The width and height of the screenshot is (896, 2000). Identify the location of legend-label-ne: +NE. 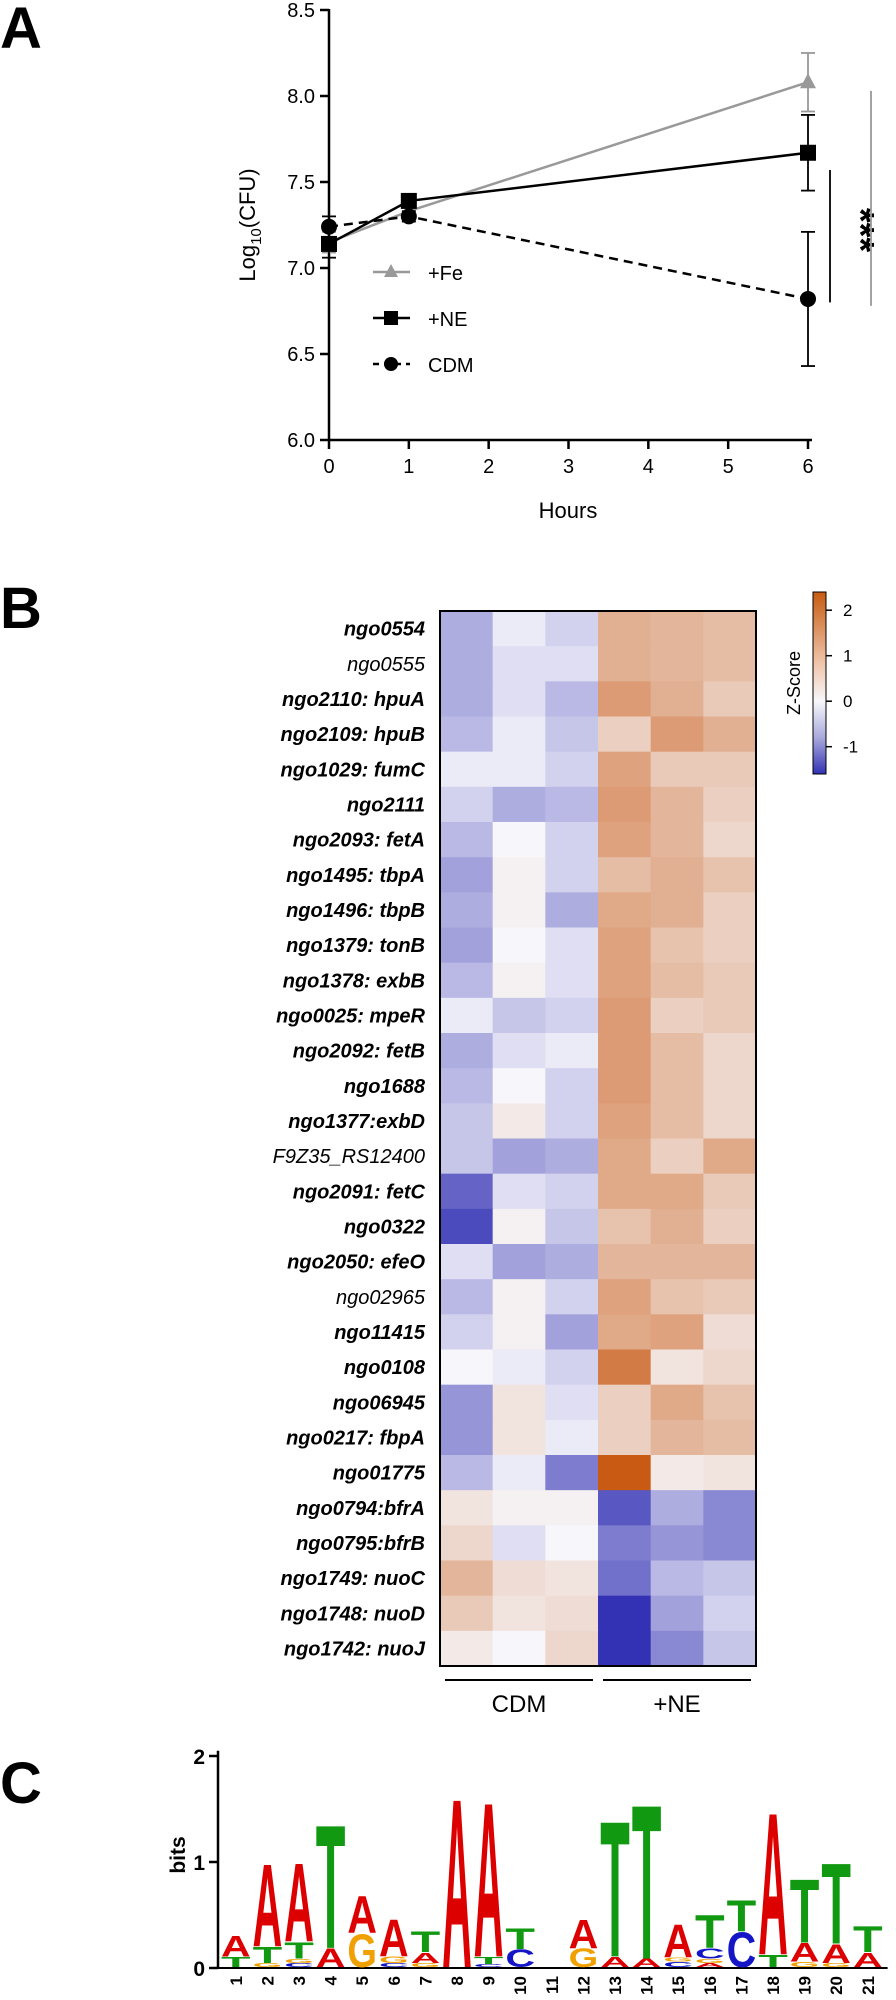
(447, 320).